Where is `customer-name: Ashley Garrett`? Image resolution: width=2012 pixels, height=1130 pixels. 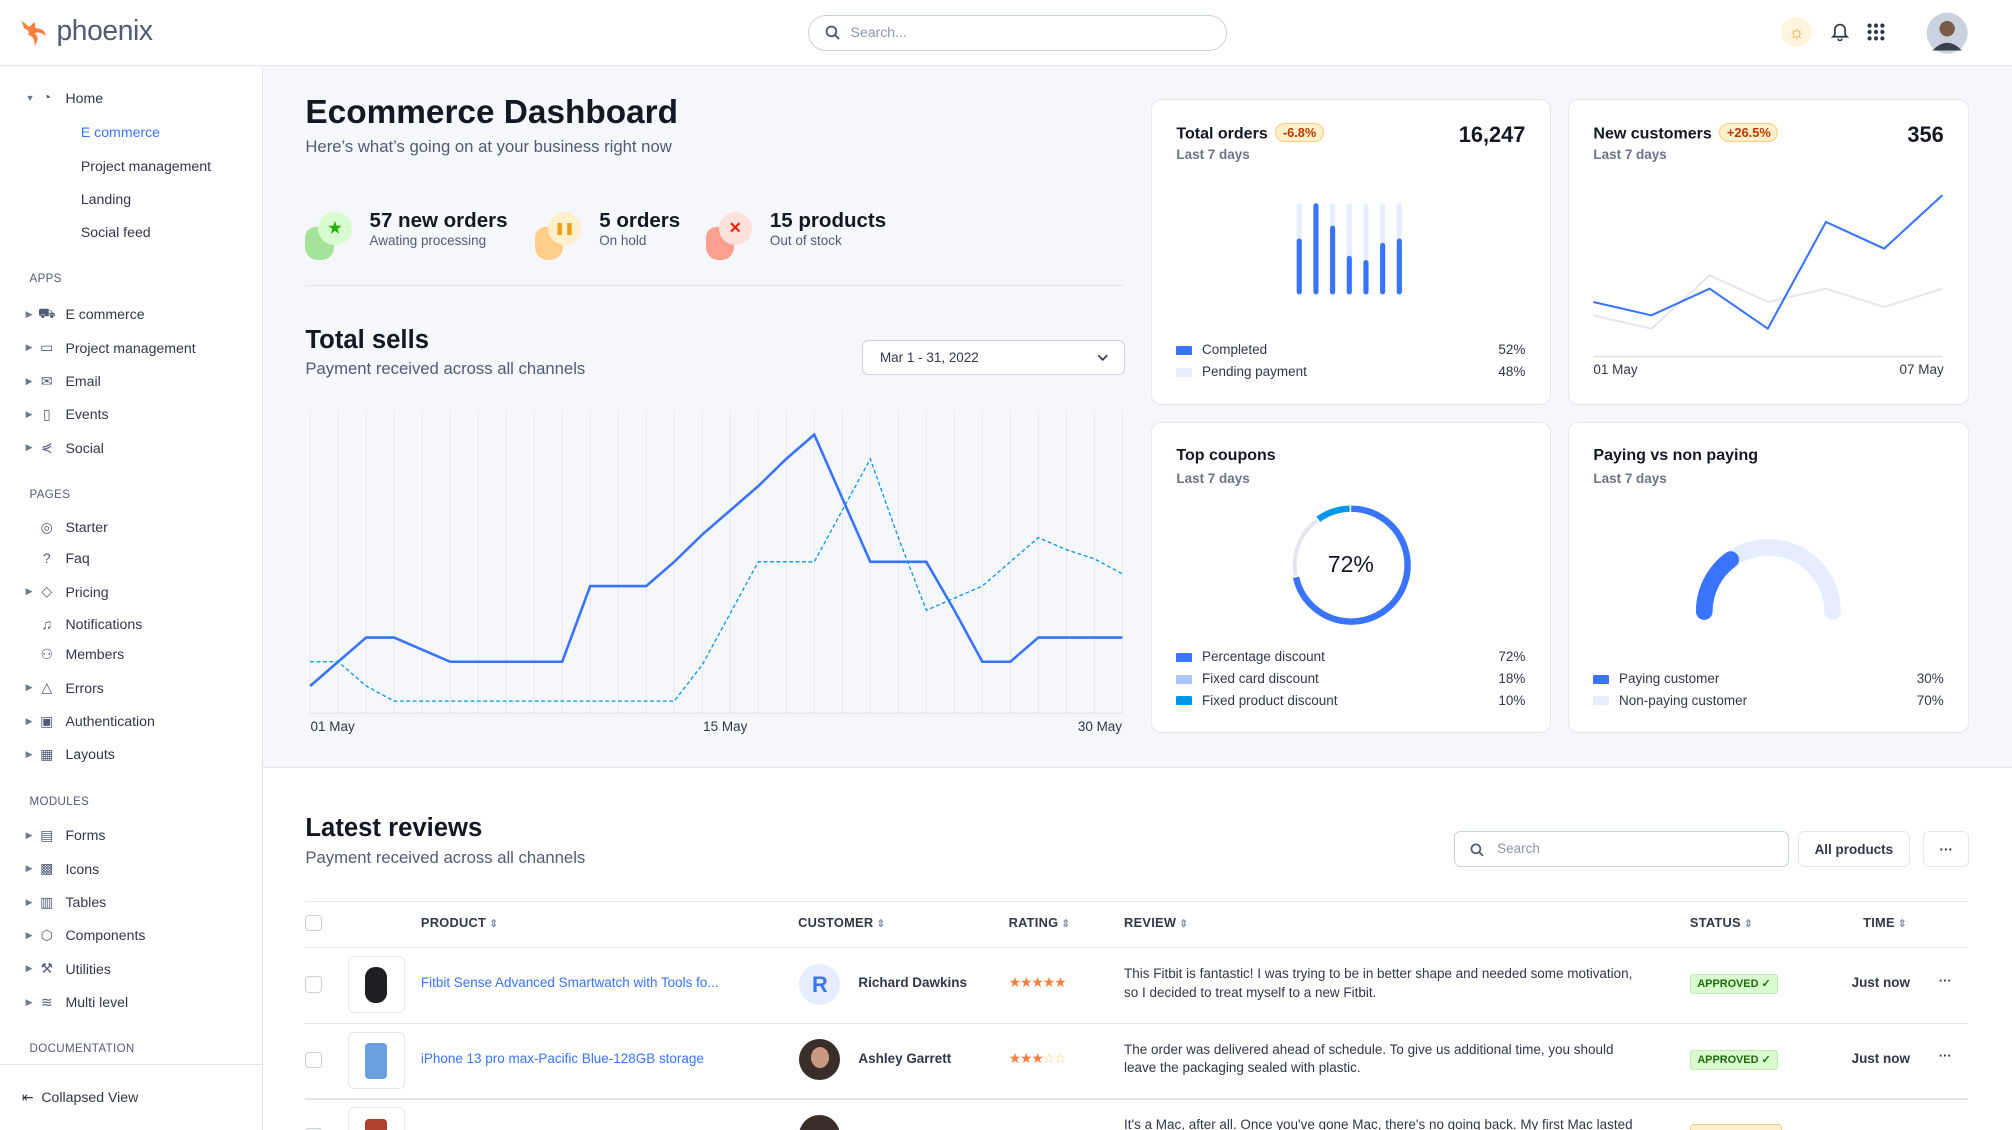
customer-name: Ashley Garrett is located at coordinates (905, 1058).